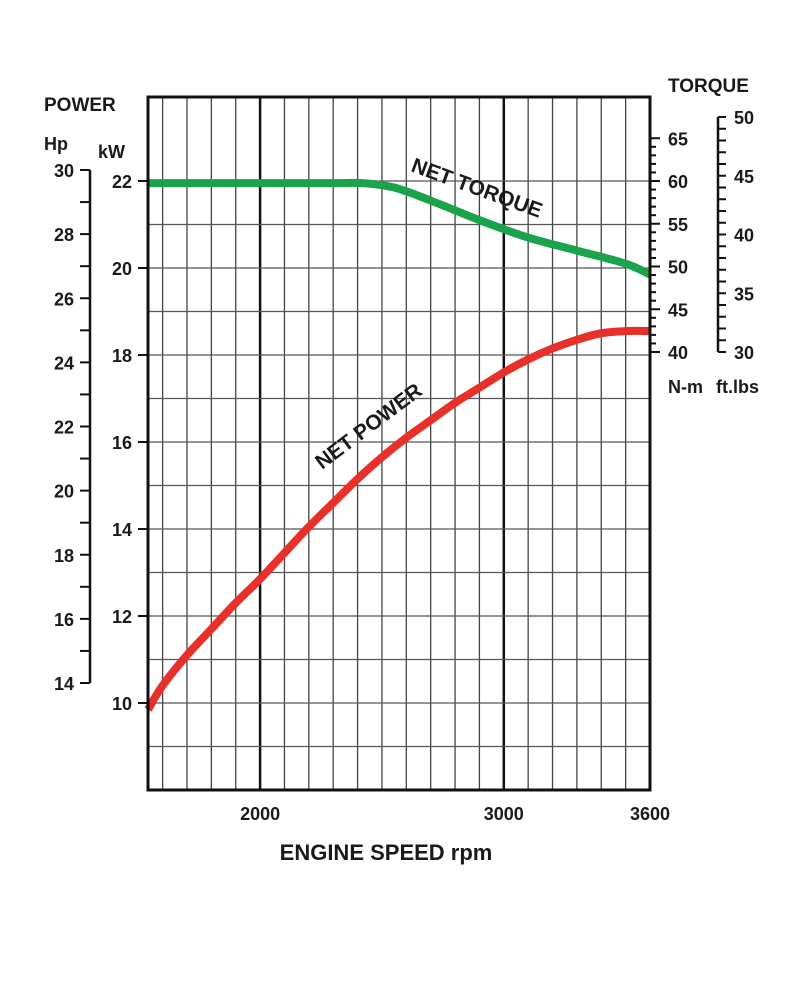 The width and height of the screenshot is (800, 1007). What do you see at coordinates (678, 139) in the screenshot?
I see `nm-tick-label: 65` at bounding box center [678, 139].